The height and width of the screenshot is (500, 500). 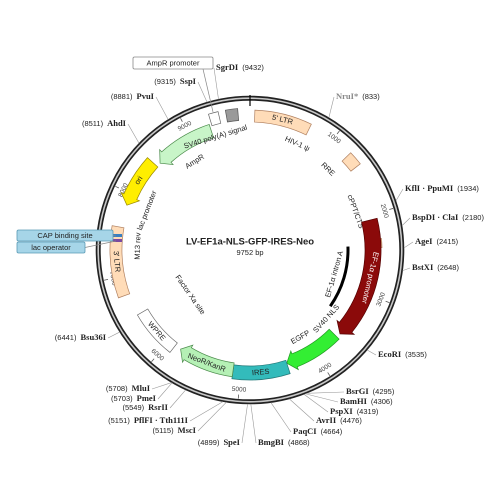 What do you see at coordinates (341, 411) in the screenshot?
I see `site-name: PspXI` at bounding box center [341, 411].